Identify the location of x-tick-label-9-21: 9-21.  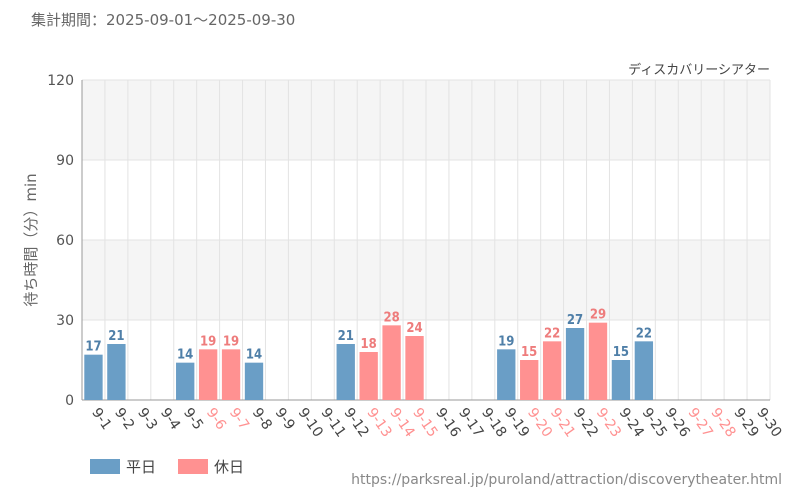
(562, 422).